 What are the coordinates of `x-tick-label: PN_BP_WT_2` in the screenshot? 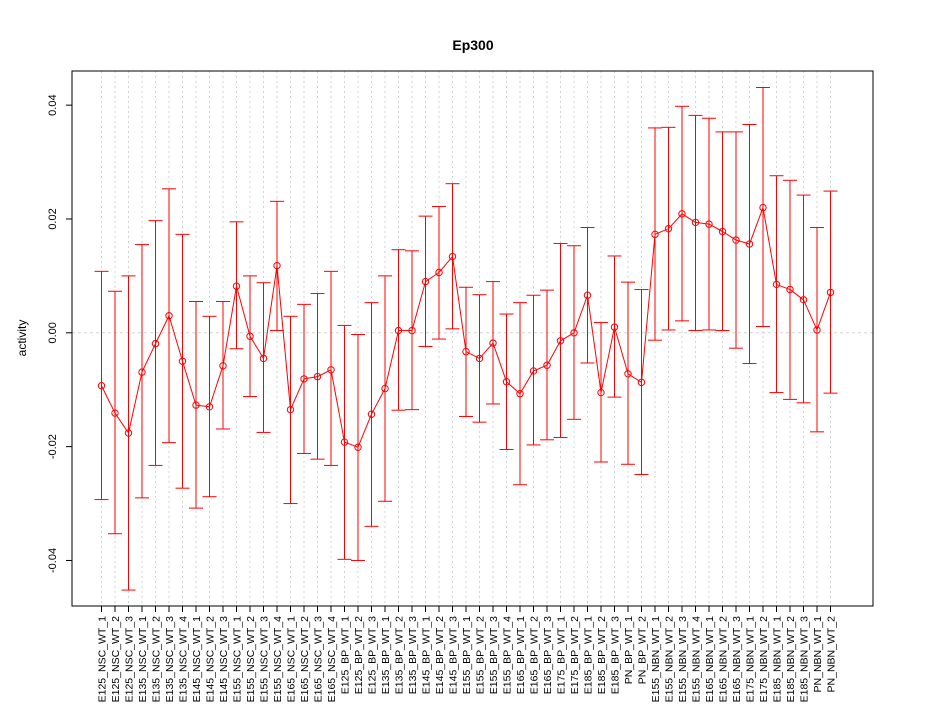 It's located at (643, 650).